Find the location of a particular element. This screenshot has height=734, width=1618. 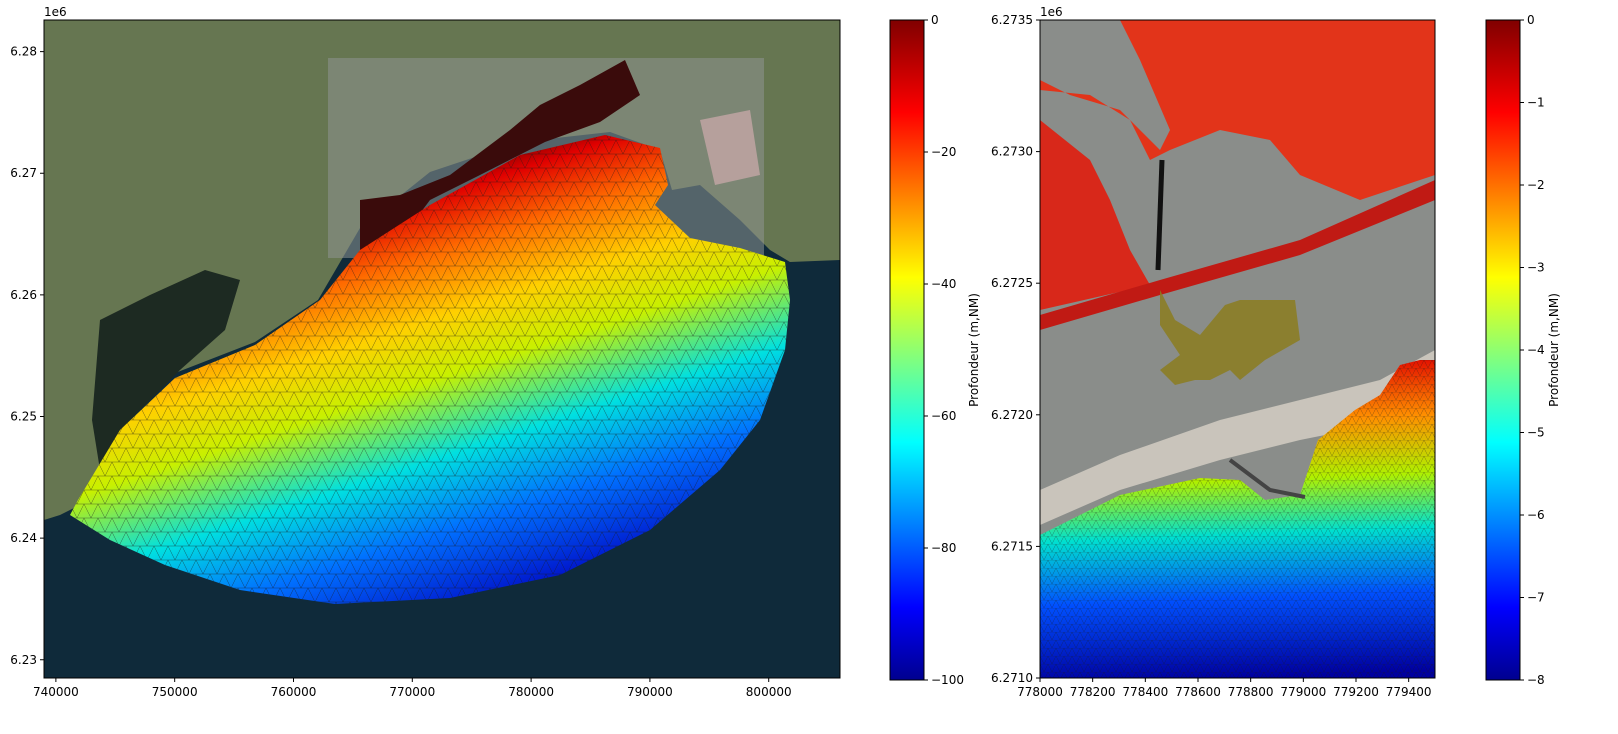

canal is located at coordinates (1237, 255).